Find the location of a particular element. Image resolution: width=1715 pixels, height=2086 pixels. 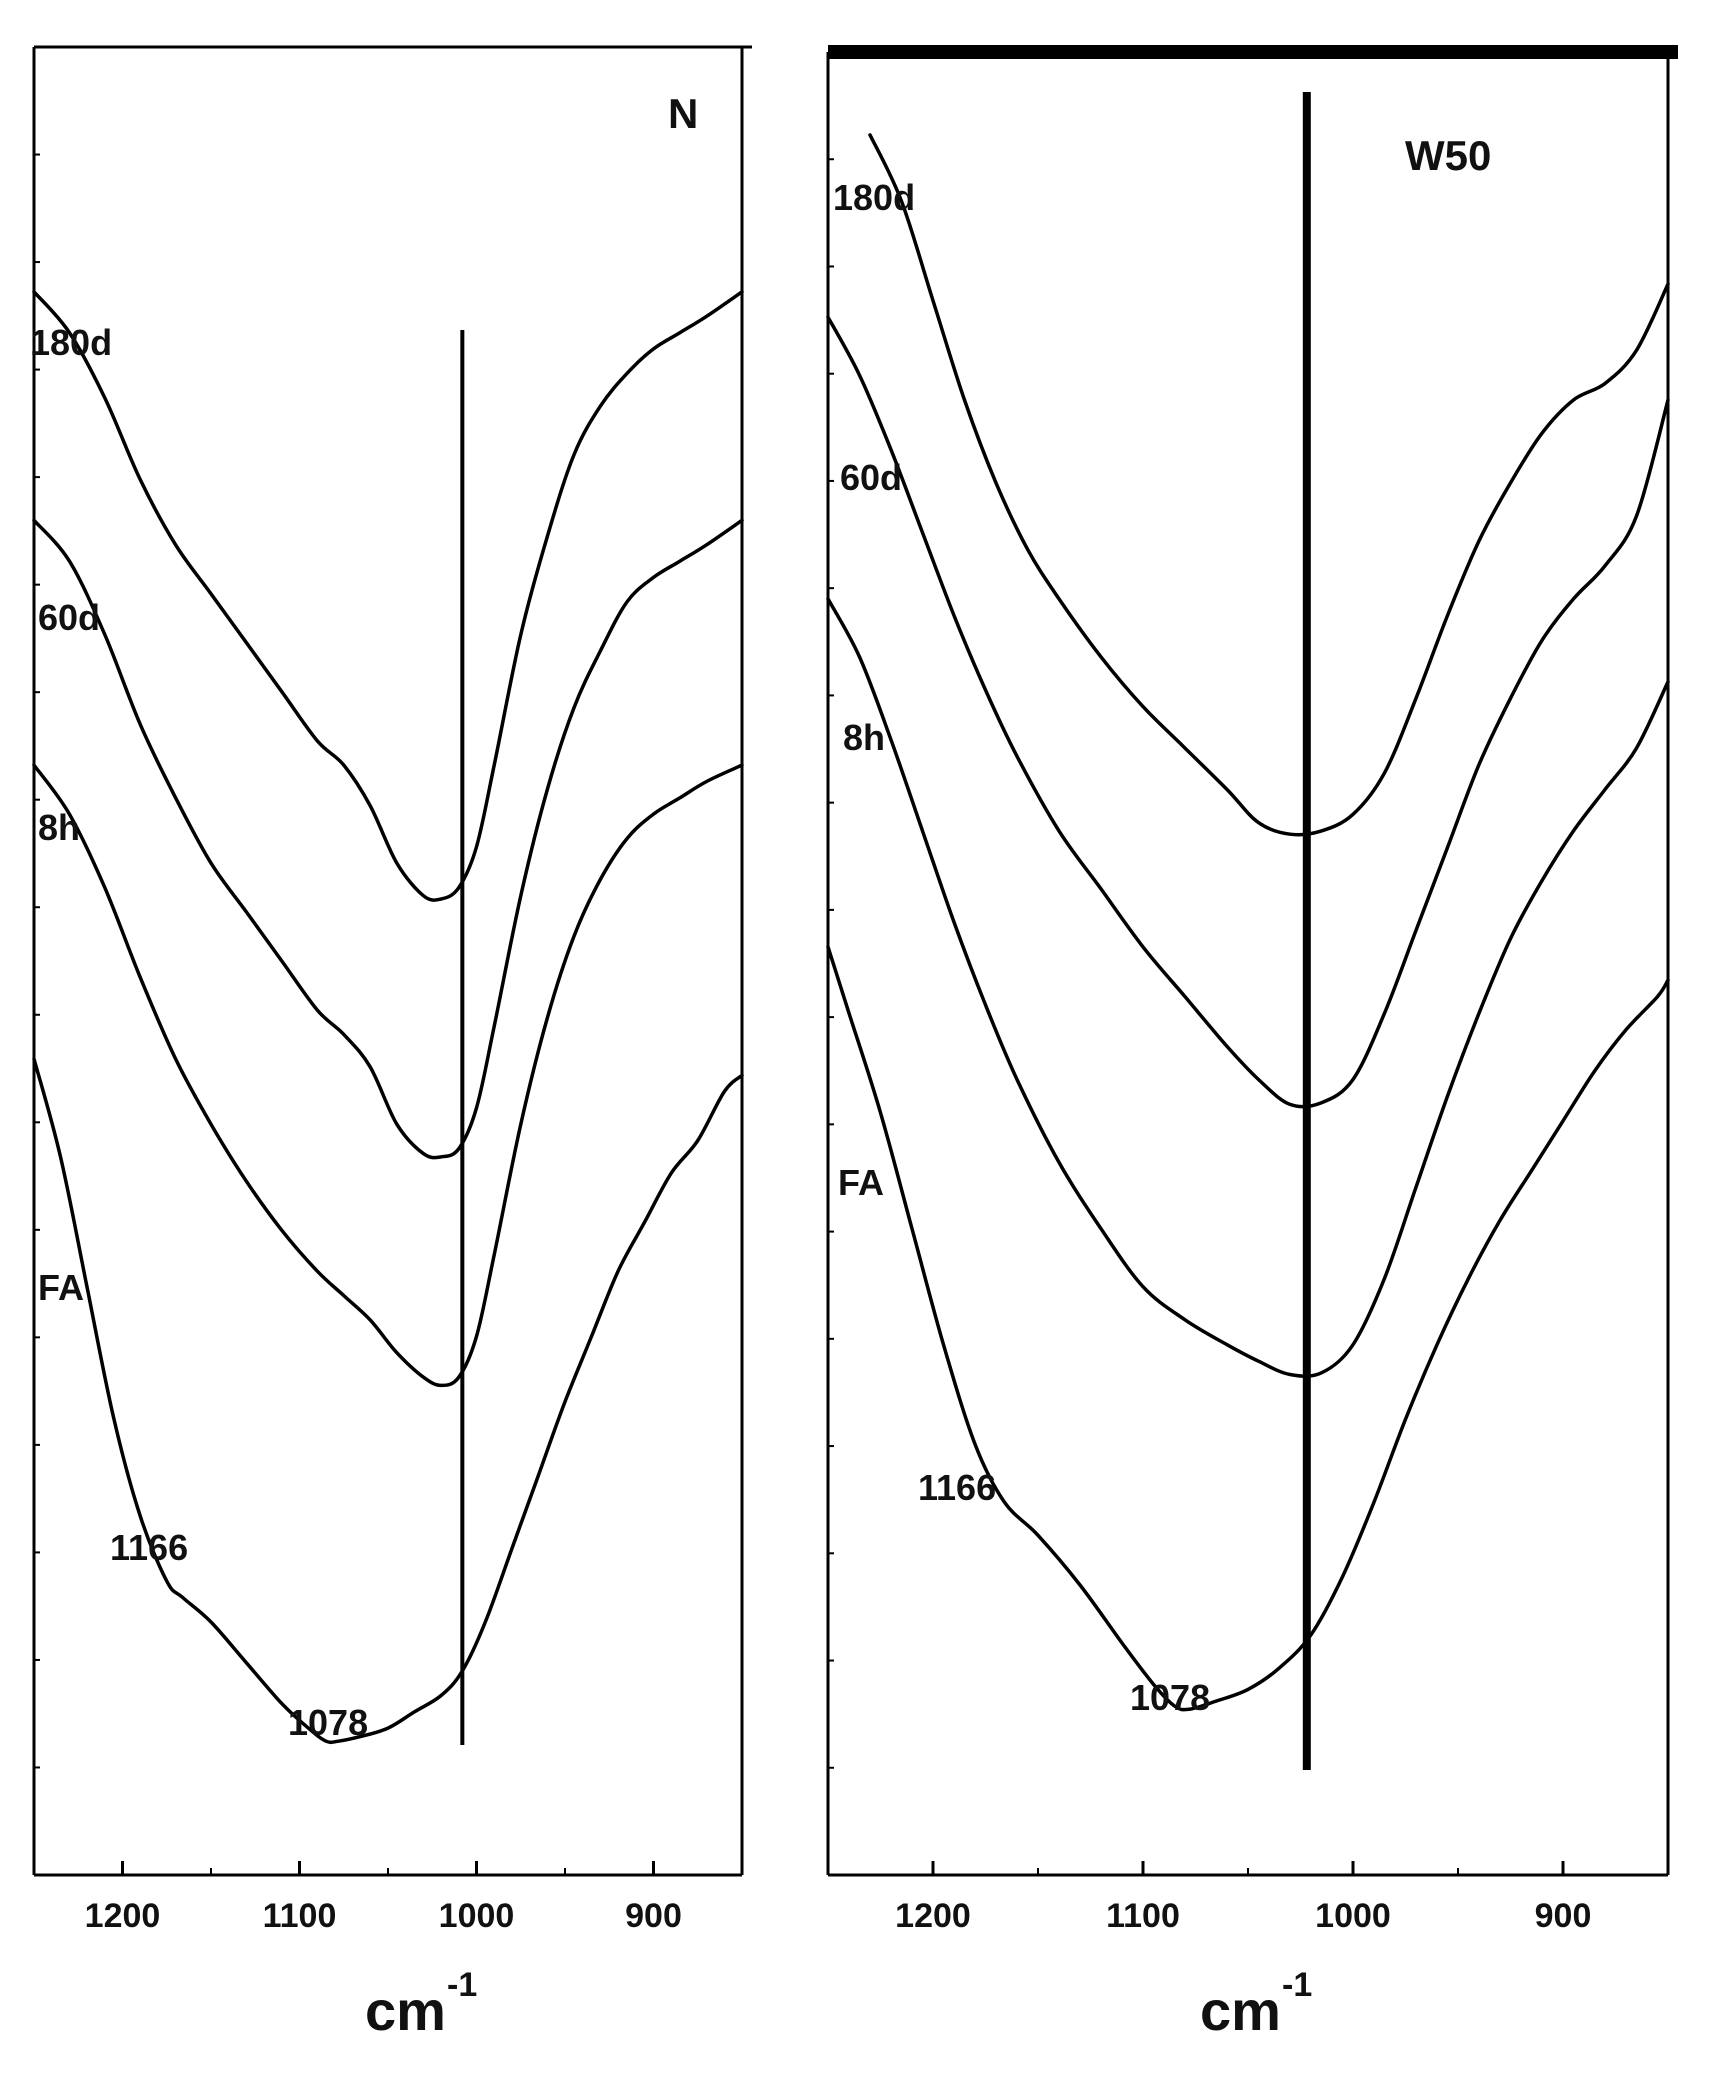

panel-label: W50 is located at coordinates (1448, 155).